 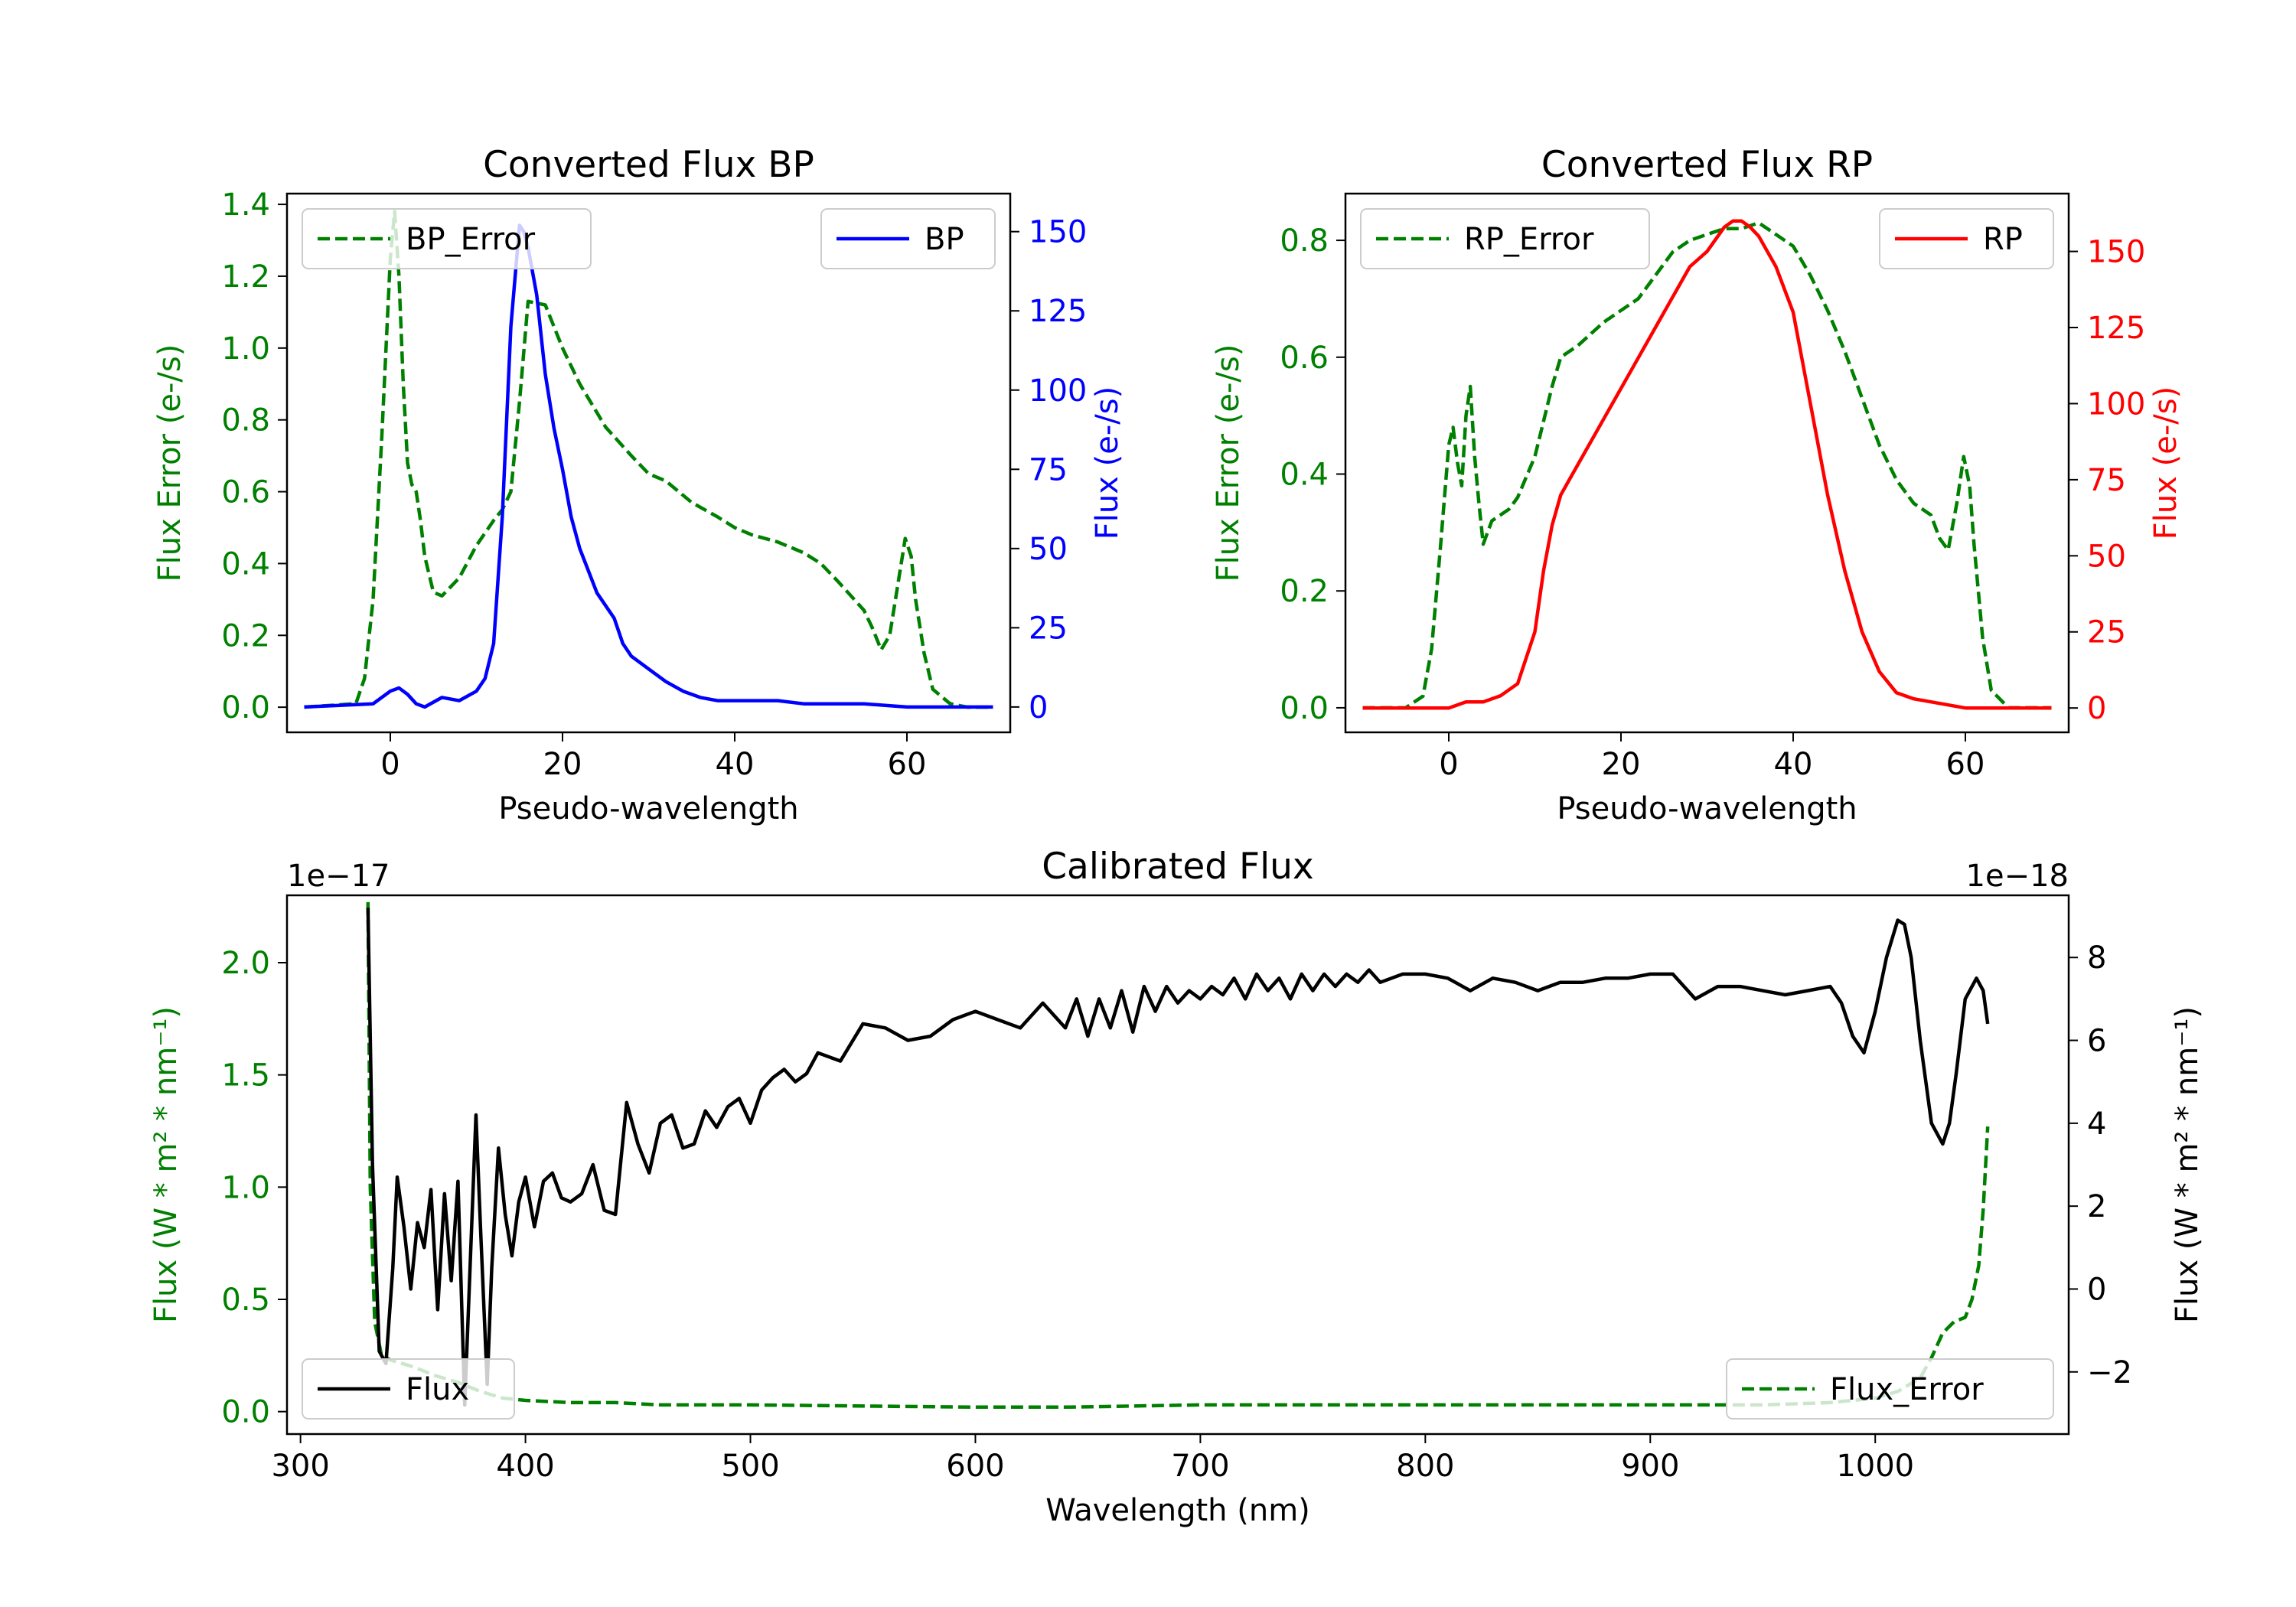 I want to click on rp-series-group, so click(x=1707, y=464).